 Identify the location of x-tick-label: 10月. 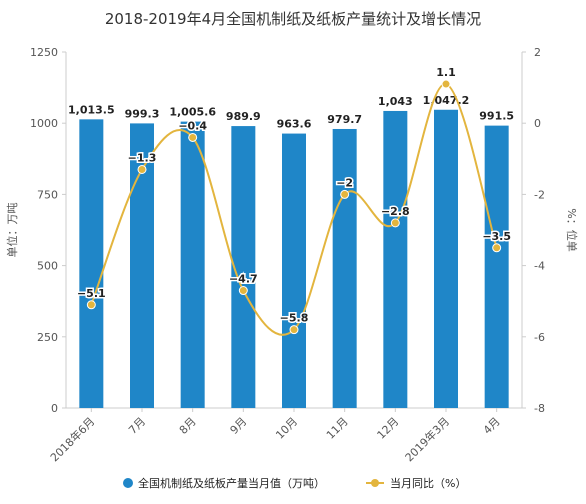
(286, 428).